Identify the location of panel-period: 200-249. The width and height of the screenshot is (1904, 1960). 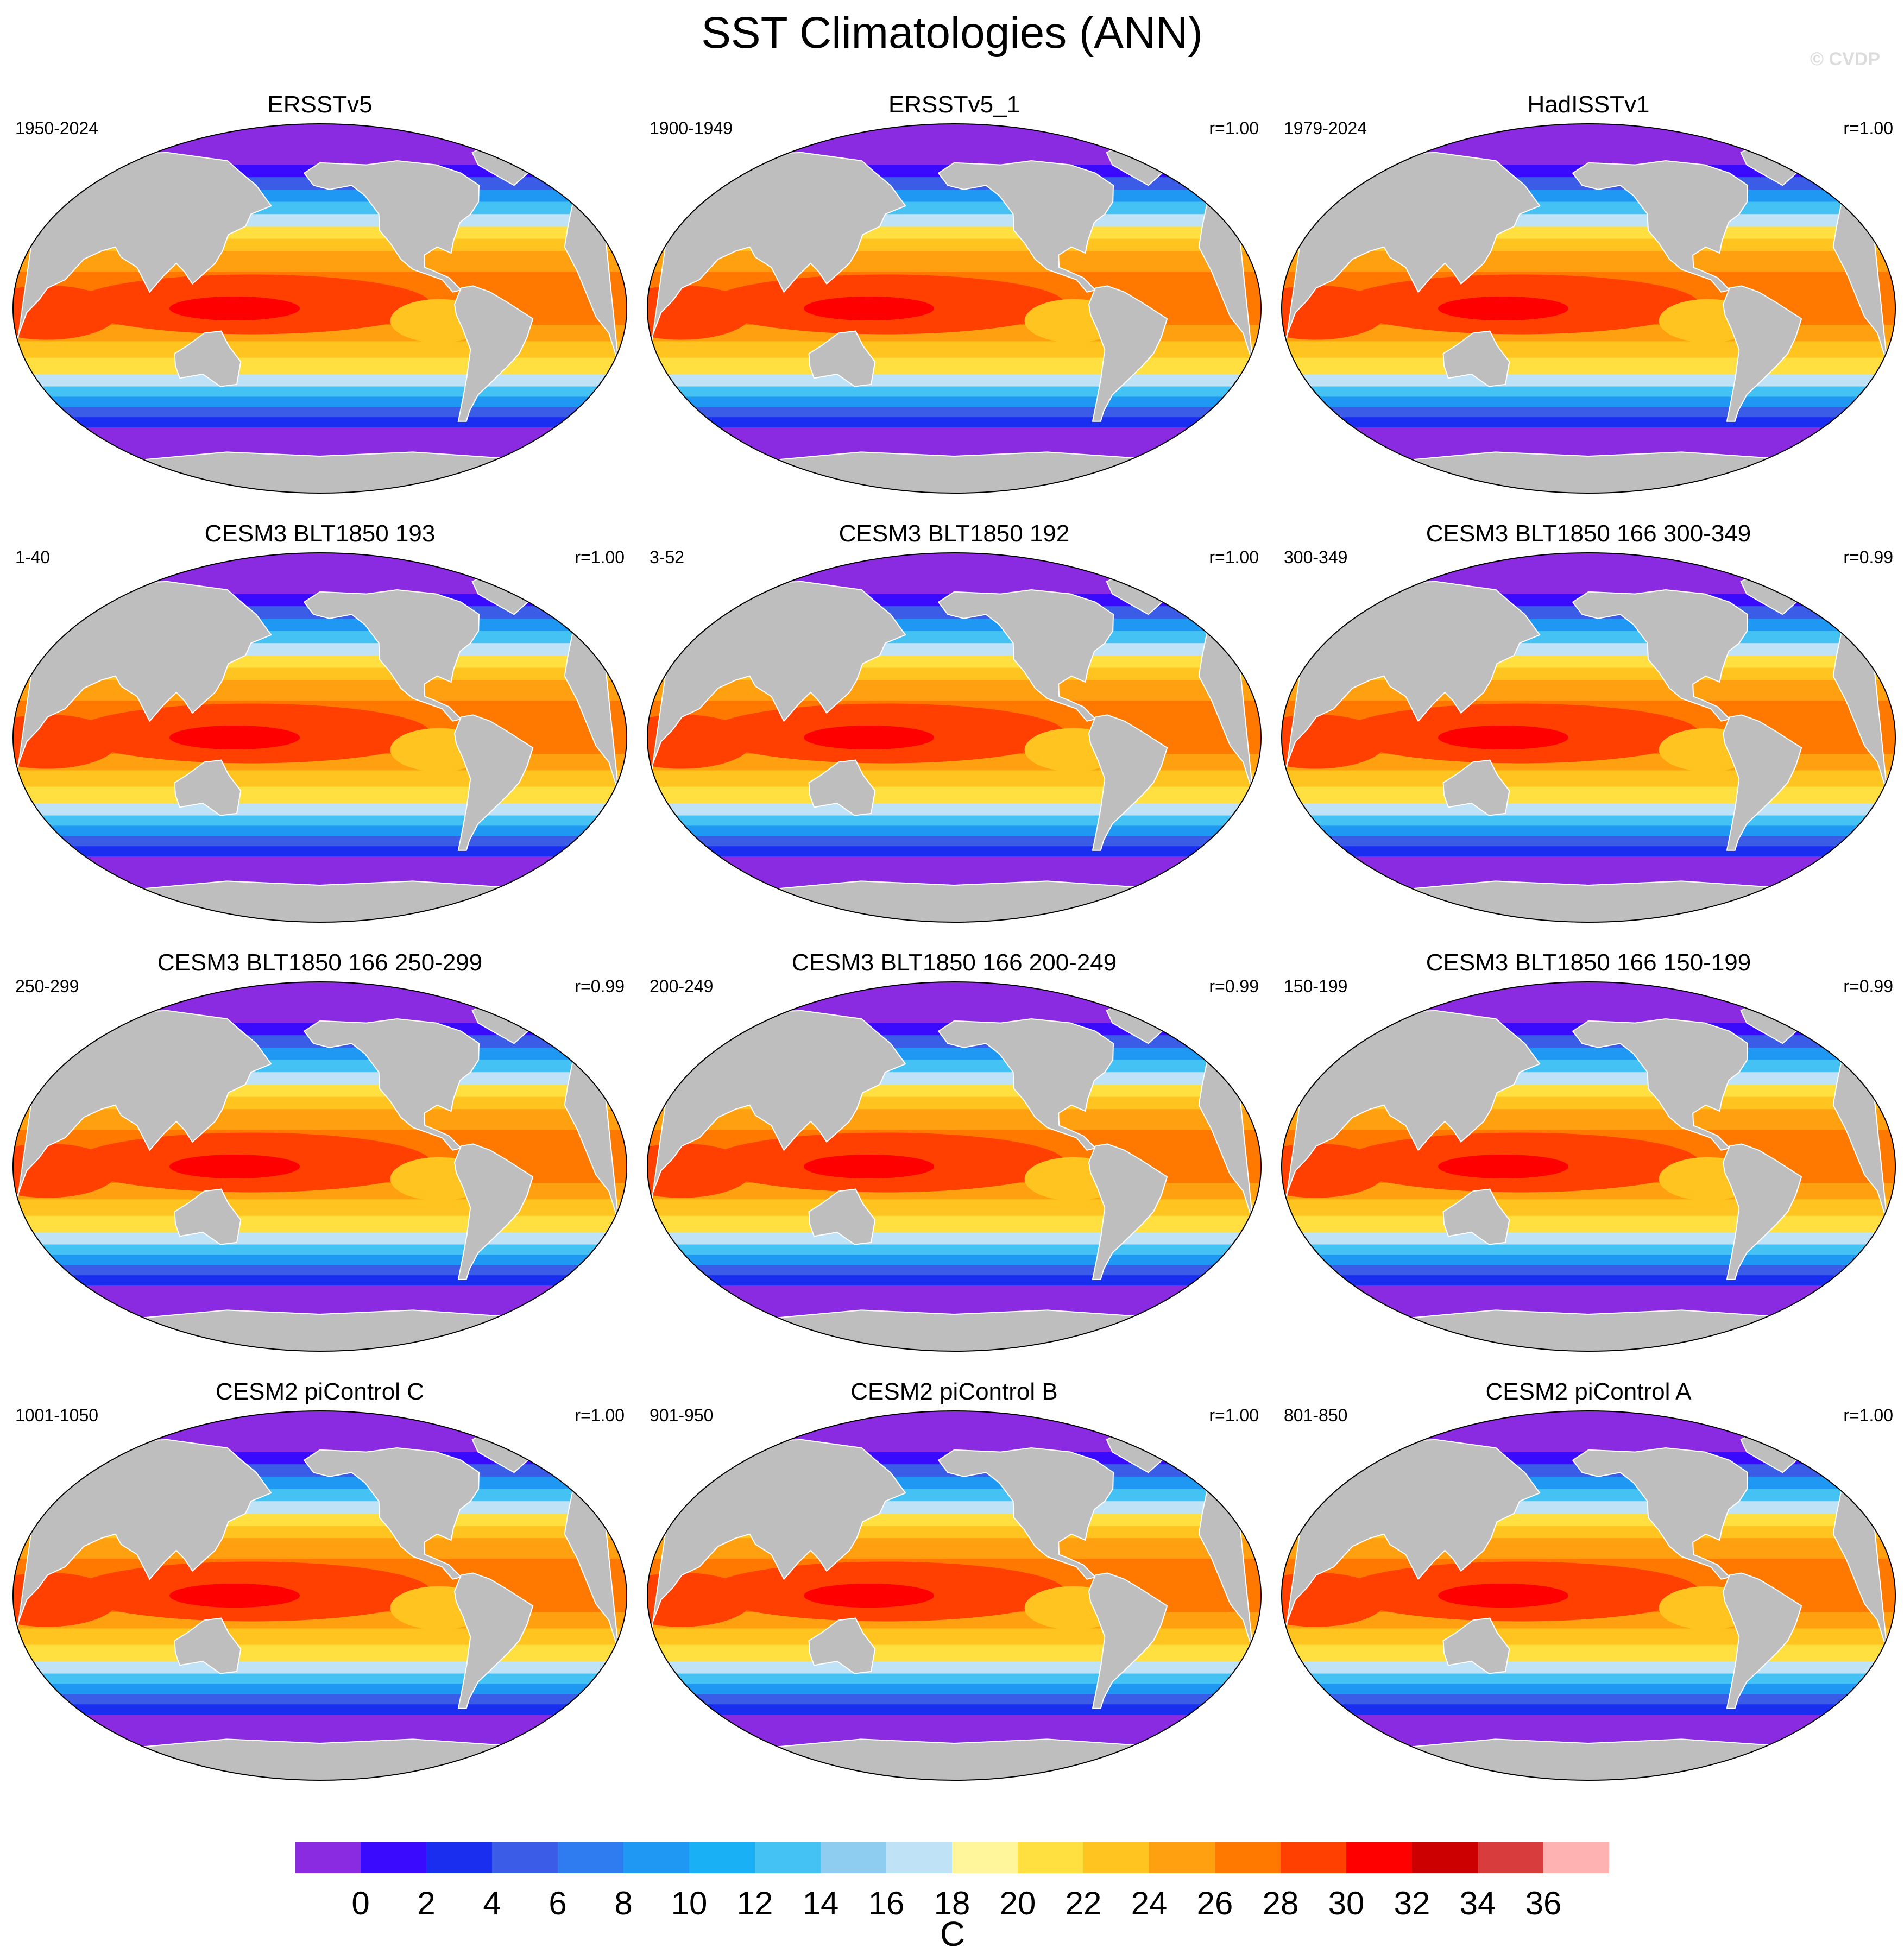
(682, 986).